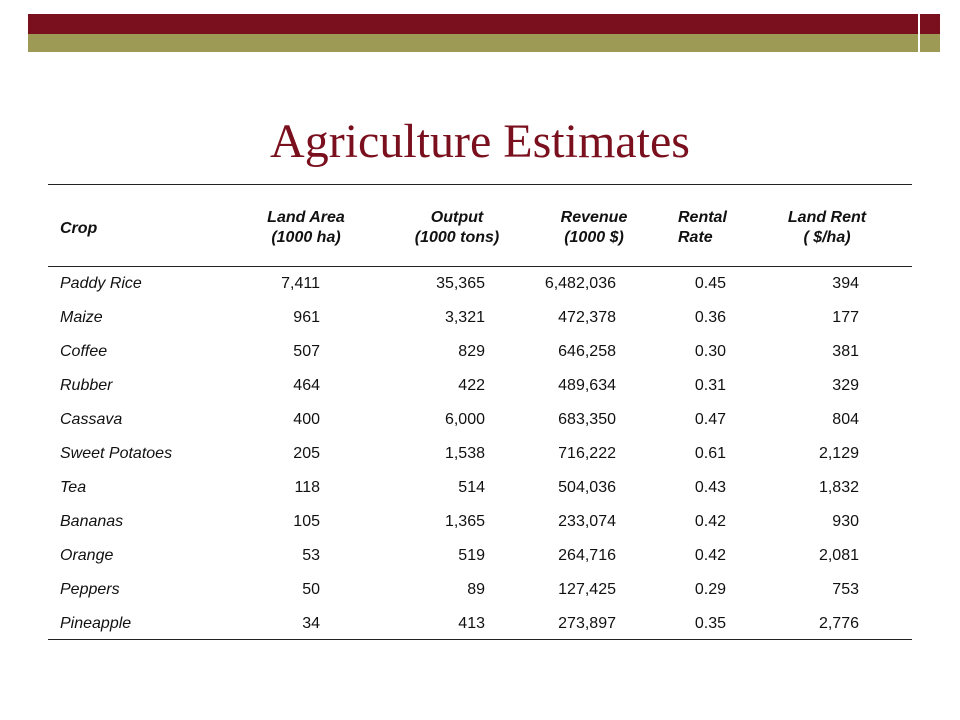  What do you see at coordinates (307, 487) in the screenshot?
I see `cell-land-area: 118` at bounding box center [307, 487].